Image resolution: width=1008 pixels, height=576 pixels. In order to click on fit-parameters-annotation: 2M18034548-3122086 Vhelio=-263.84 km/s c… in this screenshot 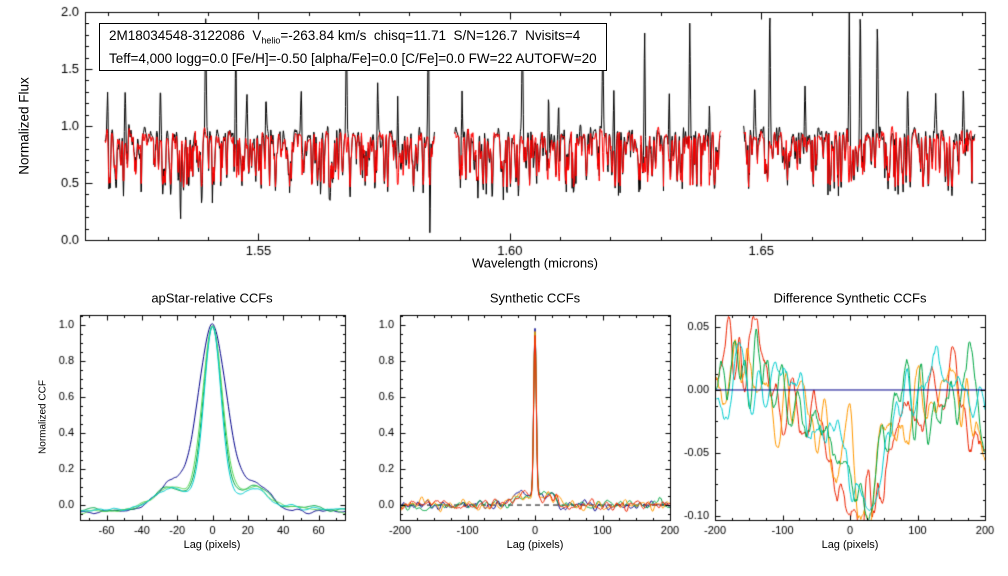, I will do `click(353, 47)`.